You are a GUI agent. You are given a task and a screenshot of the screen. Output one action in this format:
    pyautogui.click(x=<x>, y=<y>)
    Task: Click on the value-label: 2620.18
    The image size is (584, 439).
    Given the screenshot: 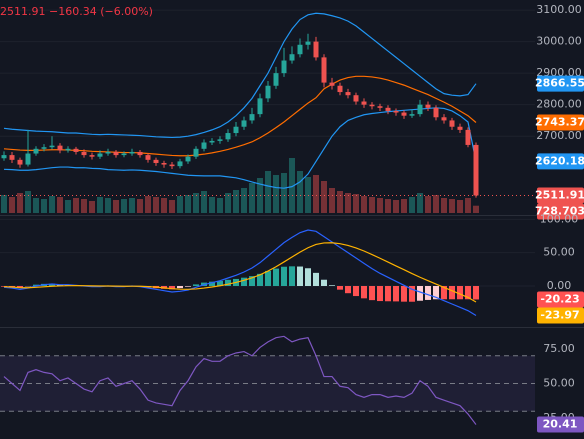 What is the action you would take?
    pyautogui.click(x=559, y=160)
    